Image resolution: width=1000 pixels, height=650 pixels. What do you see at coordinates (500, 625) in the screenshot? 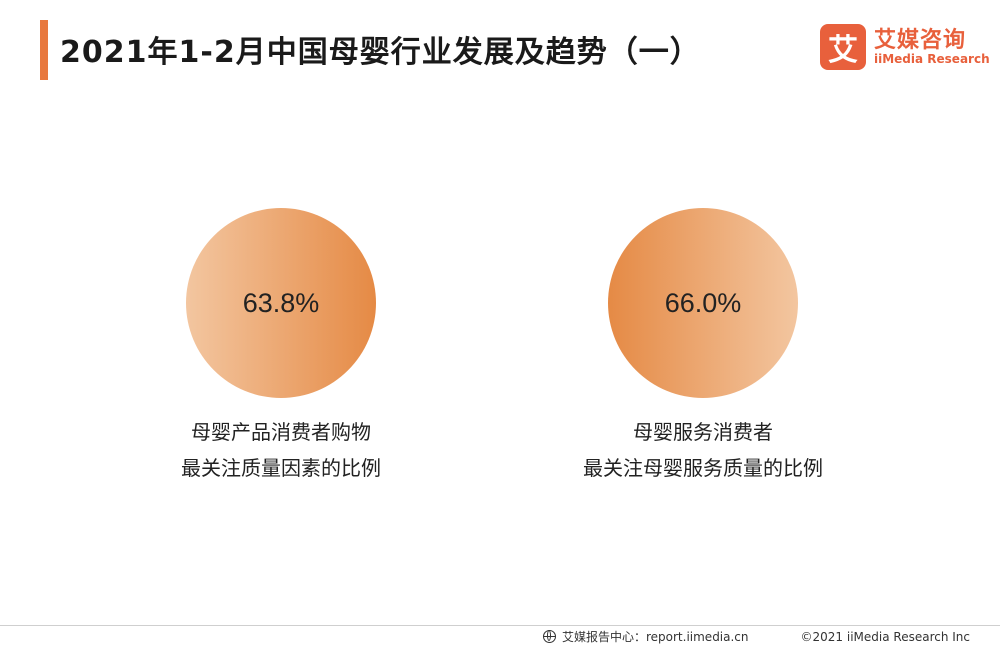
I see `footer-divider` at bounding box center [500, 625].